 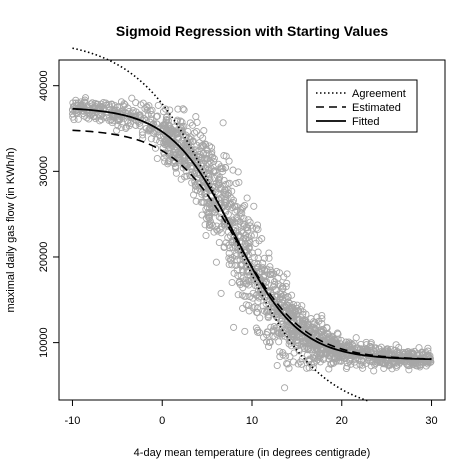 What do you see at coordinates (342, 421) in the screenshot?
I see `x-tick-label: 20` at bounding box center [342, 421].